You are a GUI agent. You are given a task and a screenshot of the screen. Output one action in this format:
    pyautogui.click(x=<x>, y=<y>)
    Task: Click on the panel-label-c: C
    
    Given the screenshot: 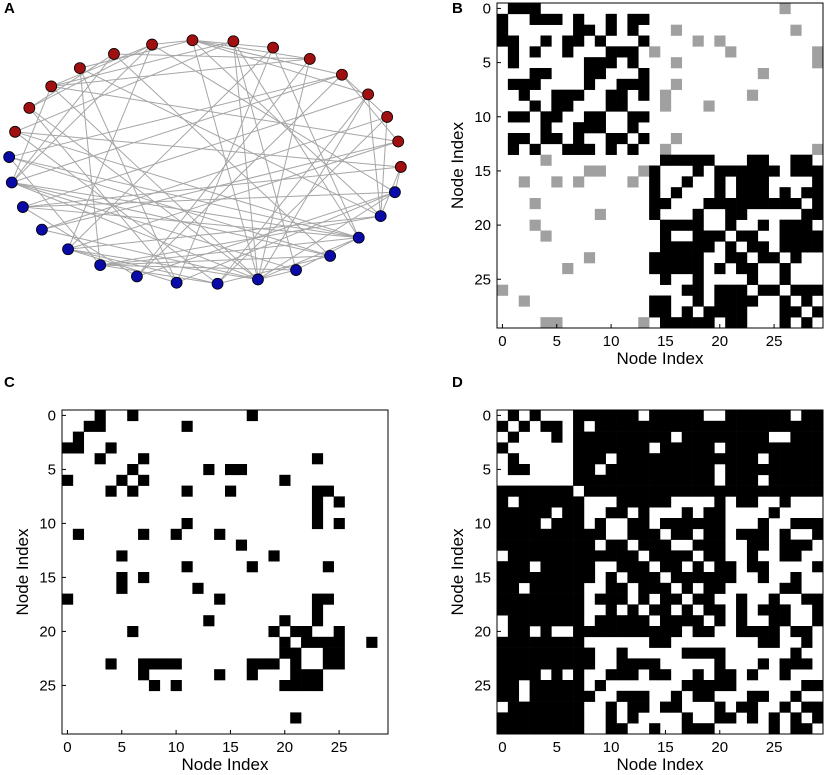 What is the action you would take?
    pyautogui.click(x=9, y=382)
    